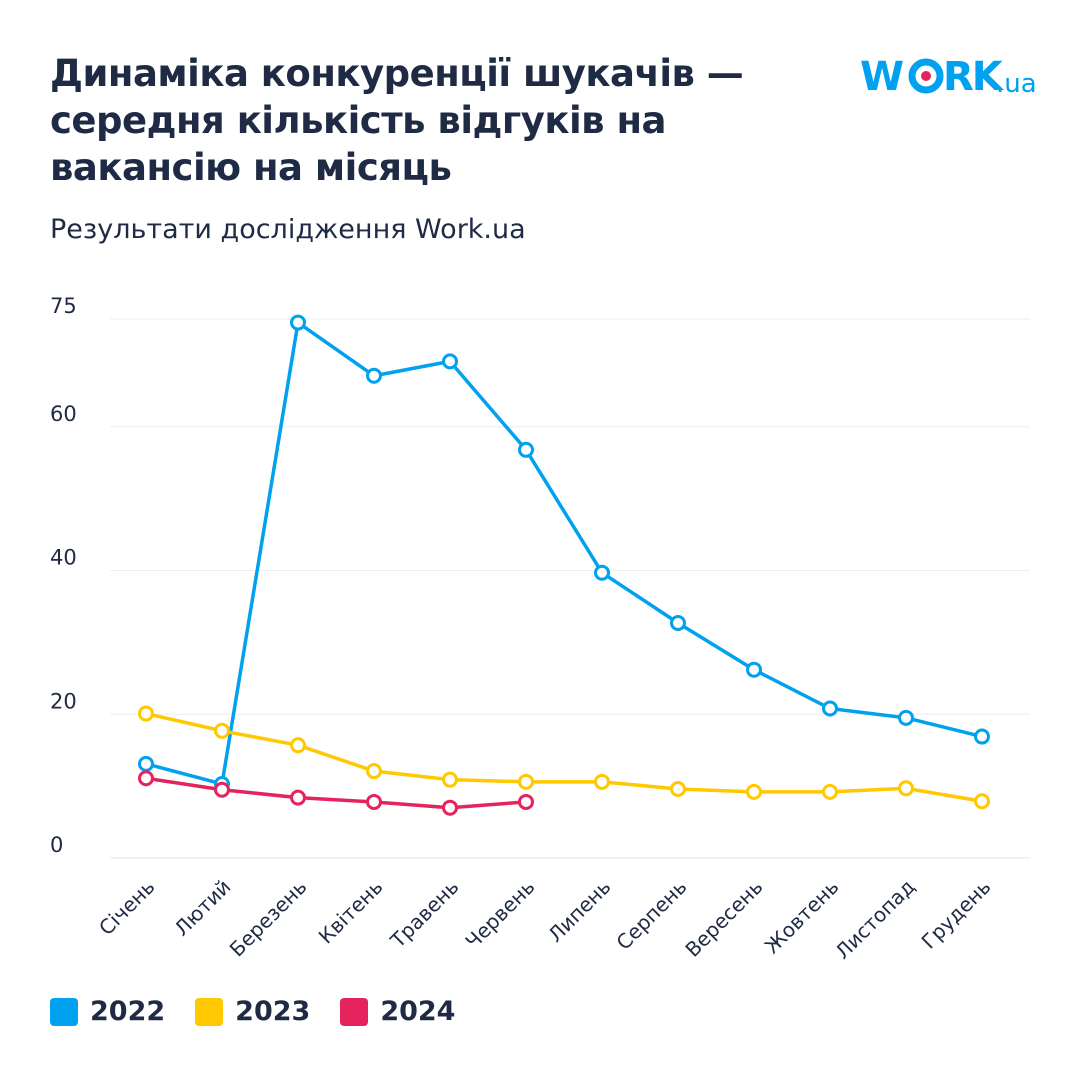 This screenshot has width=1080, height=1080. Describe the element at coordinates (418, 1011) in the screenshot. I see `legend-label: 2024` at that location.